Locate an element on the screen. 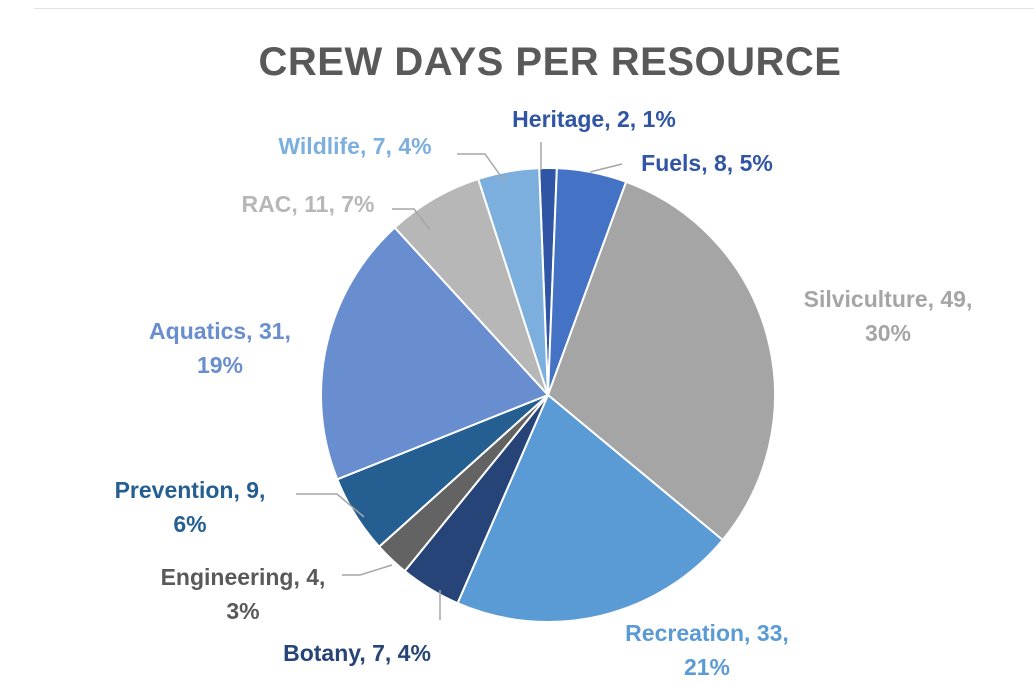 The image size is (1034, 683). data-label-engineering: Engineering, 4, 3% is located at coordinates (243, 594).